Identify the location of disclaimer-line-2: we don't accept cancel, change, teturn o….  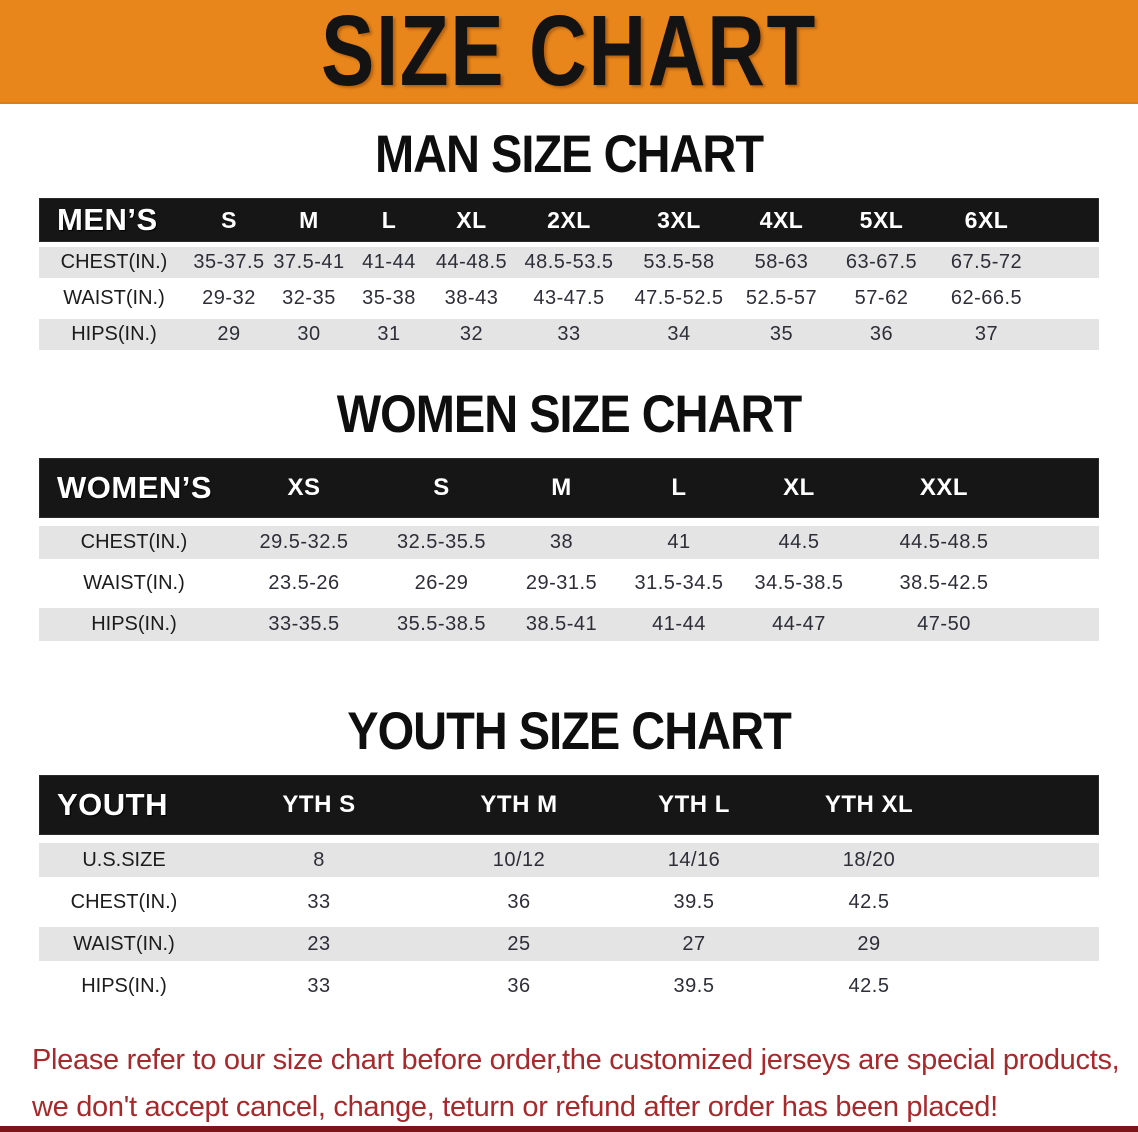
(515, 1107).